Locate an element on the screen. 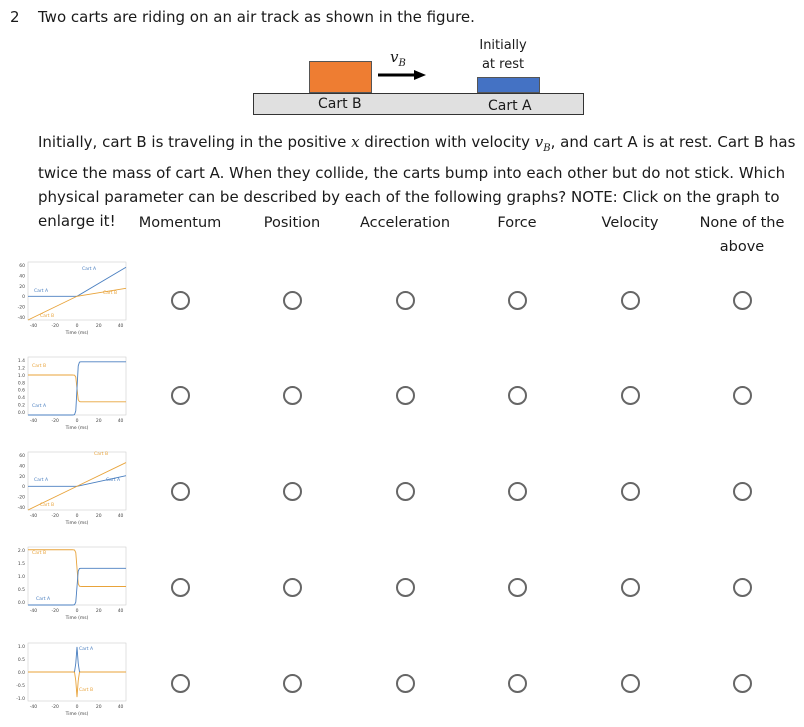  radio-graph-4-velocity is located at coordinates (630, 587).